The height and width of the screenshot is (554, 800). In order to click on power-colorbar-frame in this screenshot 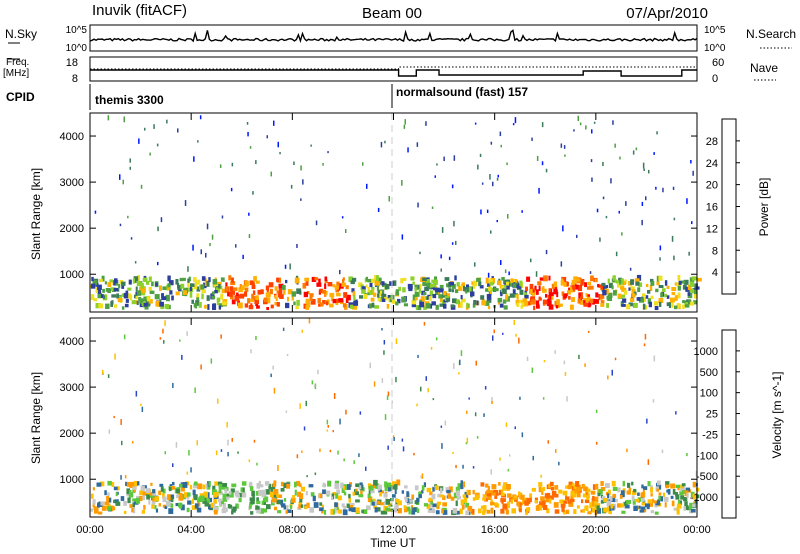, I will do `click(729, 206)`.